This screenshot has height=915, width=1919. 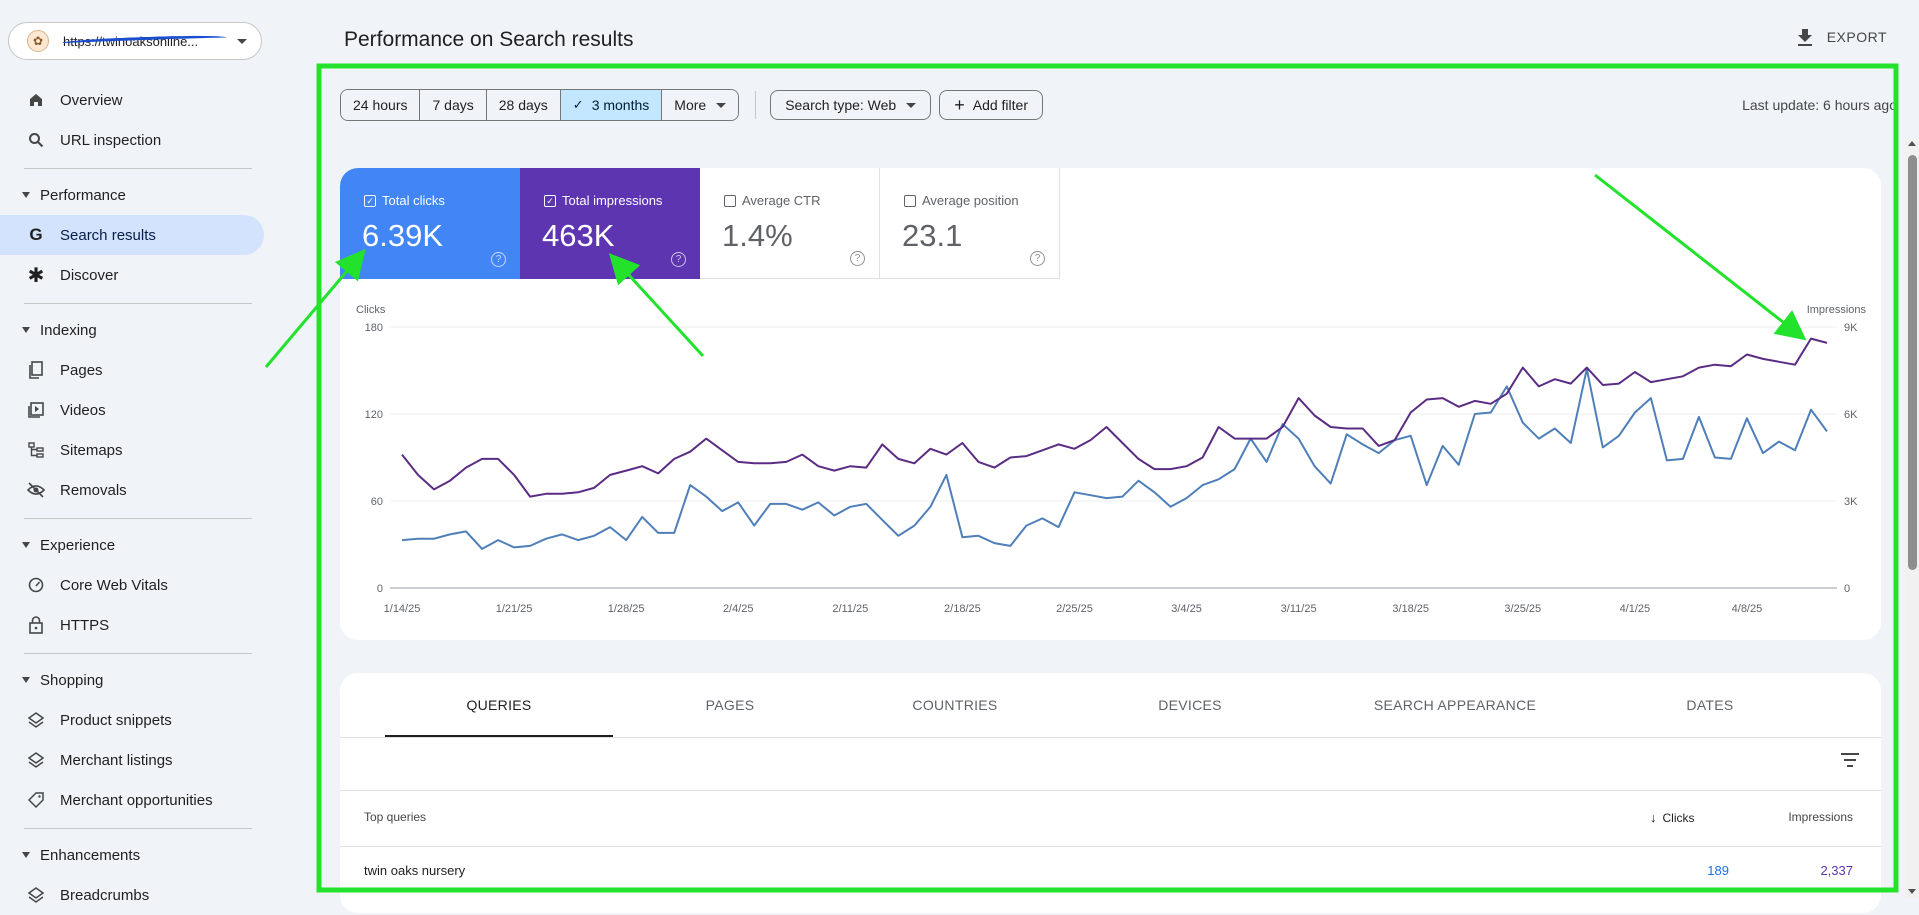 I want to click on sidebar-item-merchant-listings: Merchant listings, so click(x=132, y=760).